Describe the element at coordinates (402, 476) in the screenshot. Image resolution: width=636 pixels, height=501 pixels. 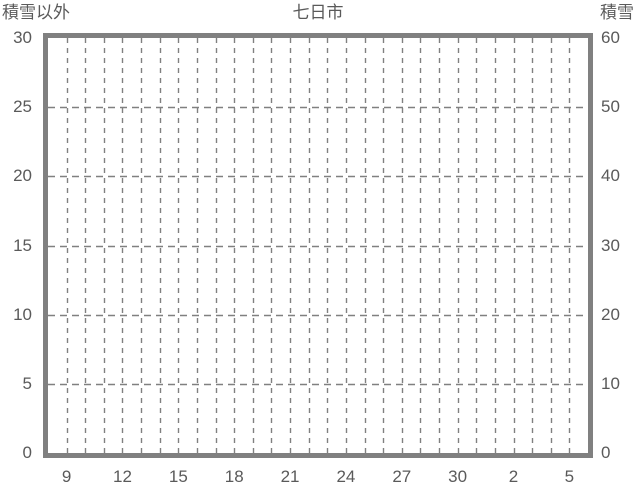
I see `x-tick-label: 27` at that location.